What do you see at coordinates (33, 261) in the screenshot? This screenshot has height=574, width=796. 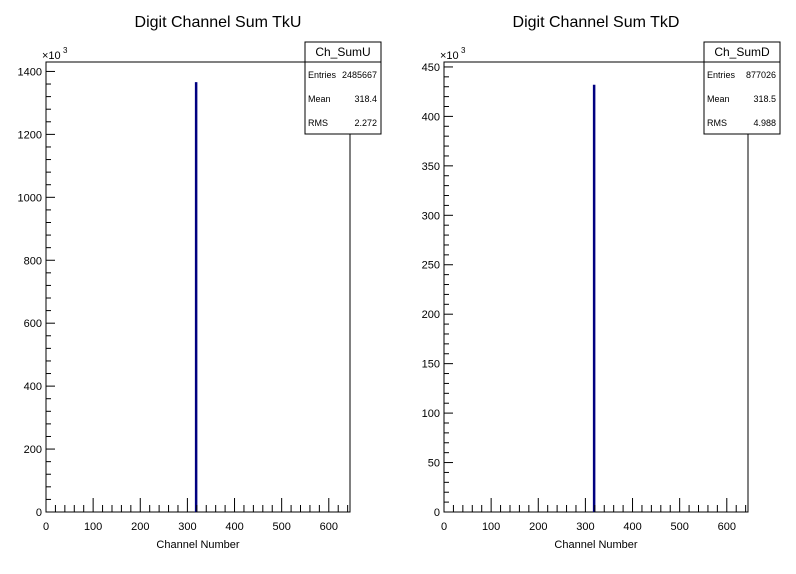 I see `y-tick-label: 800` at bounding box center [33, 261].